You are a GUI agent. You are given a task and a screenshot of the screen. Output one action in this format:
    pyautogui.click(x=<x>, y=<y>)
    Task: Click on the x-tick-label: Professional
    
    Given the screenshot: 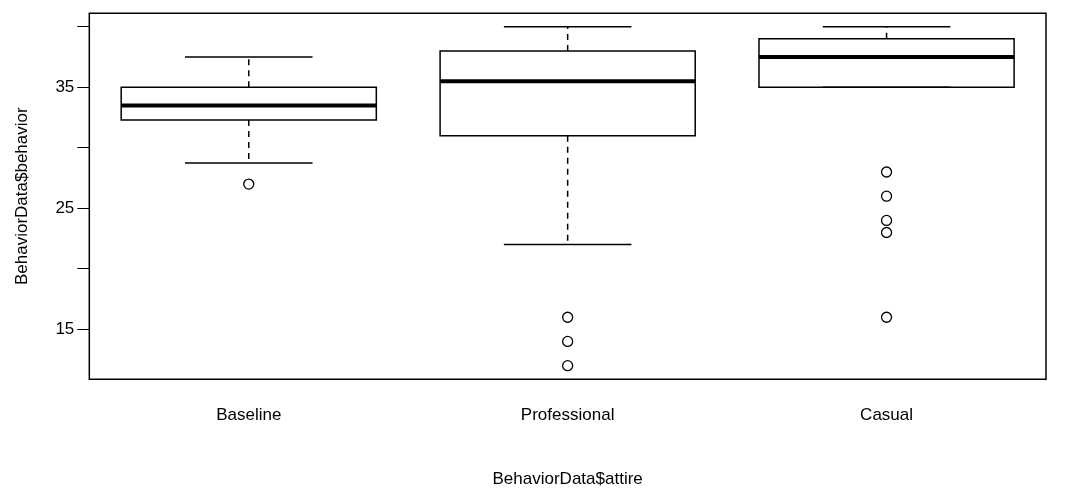 What is the action you would take?
    pyautogui.click(x=567, y=415)
    